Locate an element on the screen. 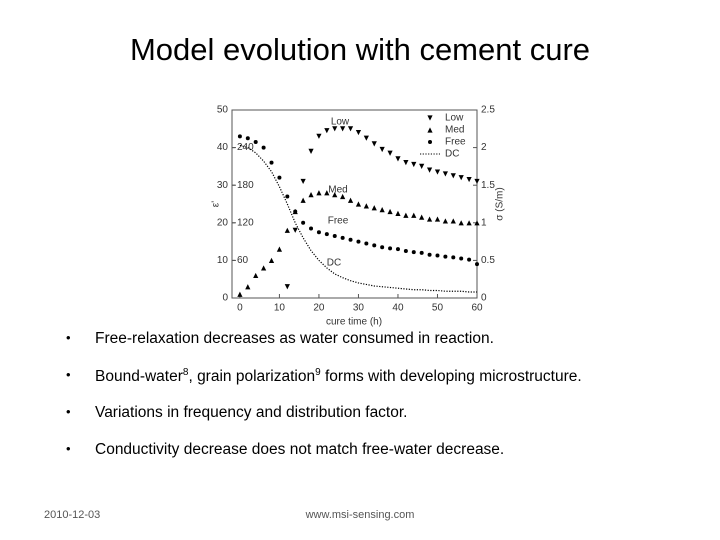  bullet-text: forms with developing microstructure. is located at coordinates (451, 377).